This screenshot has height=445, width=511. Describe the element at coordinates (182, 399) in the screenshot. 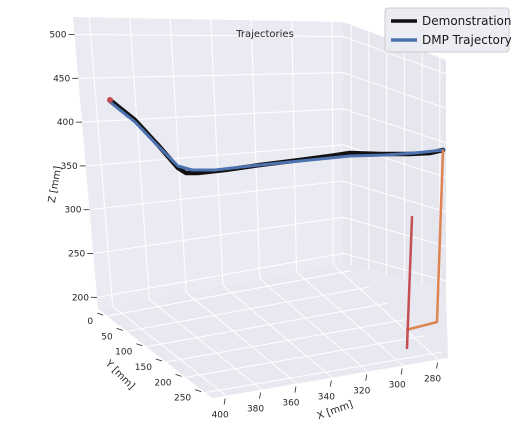

I see `y-tick-label: 250` at that location.